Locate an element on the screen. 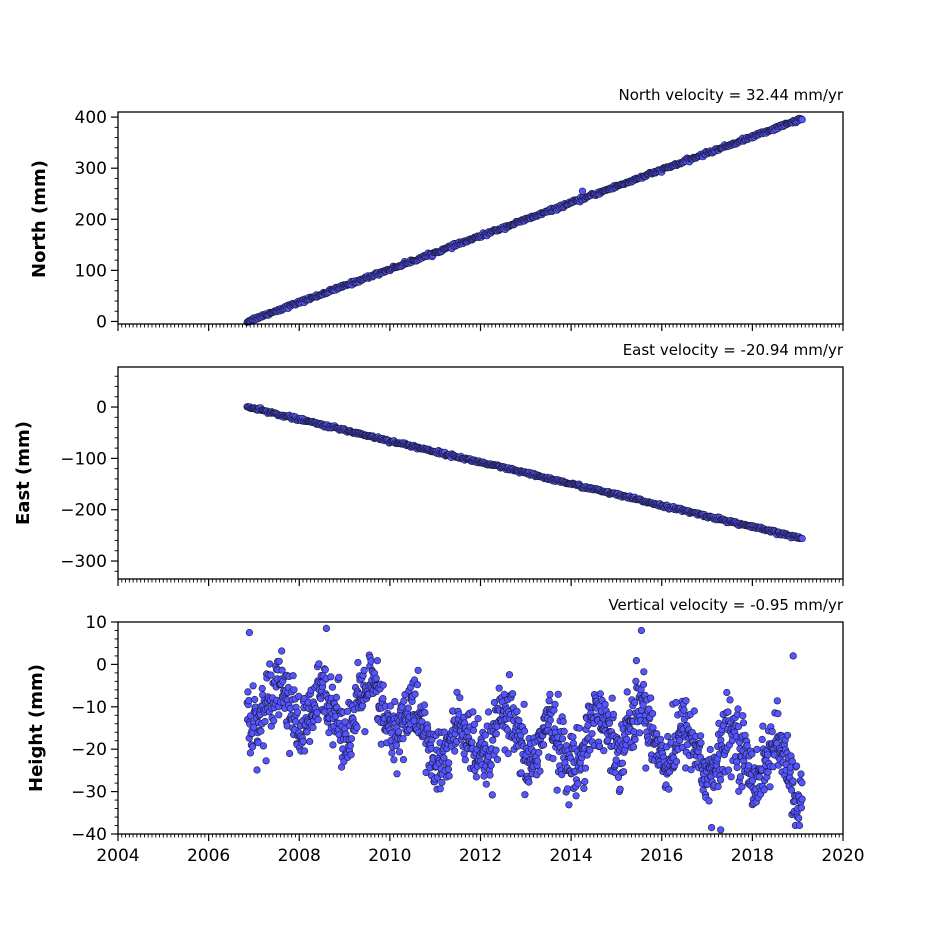  x-tick-label: 2008 is located at coordinates (299, 856).